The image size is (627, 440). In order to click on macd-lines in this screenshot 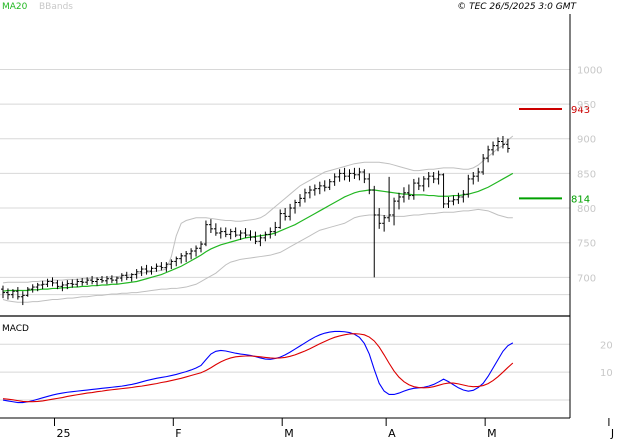, I will do `click(258, 367)`.